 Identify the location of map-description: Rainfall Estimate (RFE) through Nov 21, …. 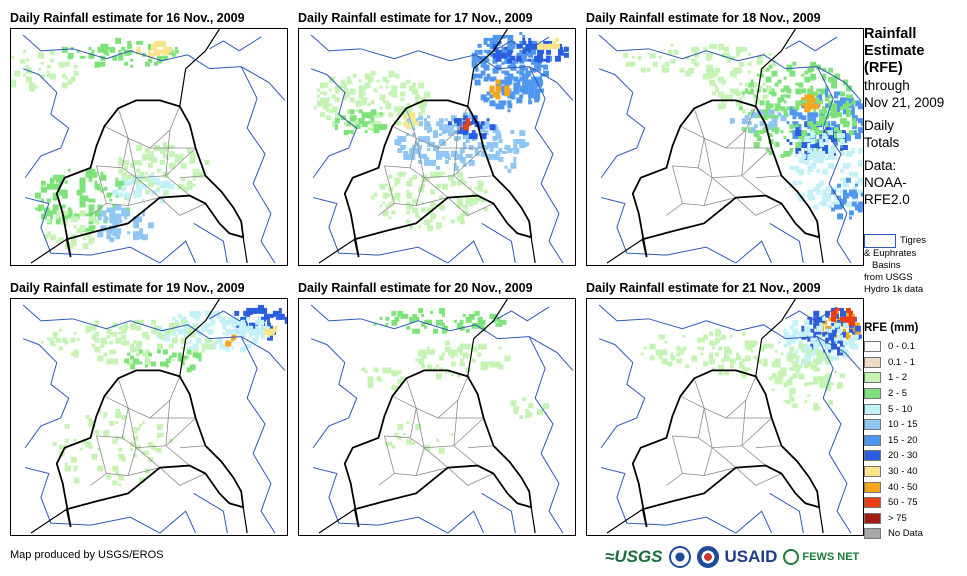
(914, 117).